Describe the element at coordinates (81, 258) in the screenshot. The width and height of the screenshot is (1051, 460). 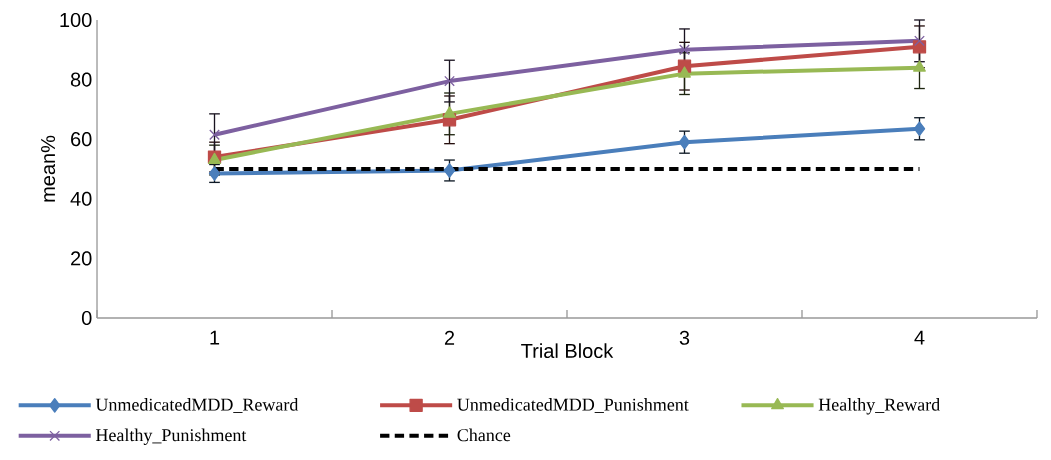
I see `y-tick-label: 20` at that location.